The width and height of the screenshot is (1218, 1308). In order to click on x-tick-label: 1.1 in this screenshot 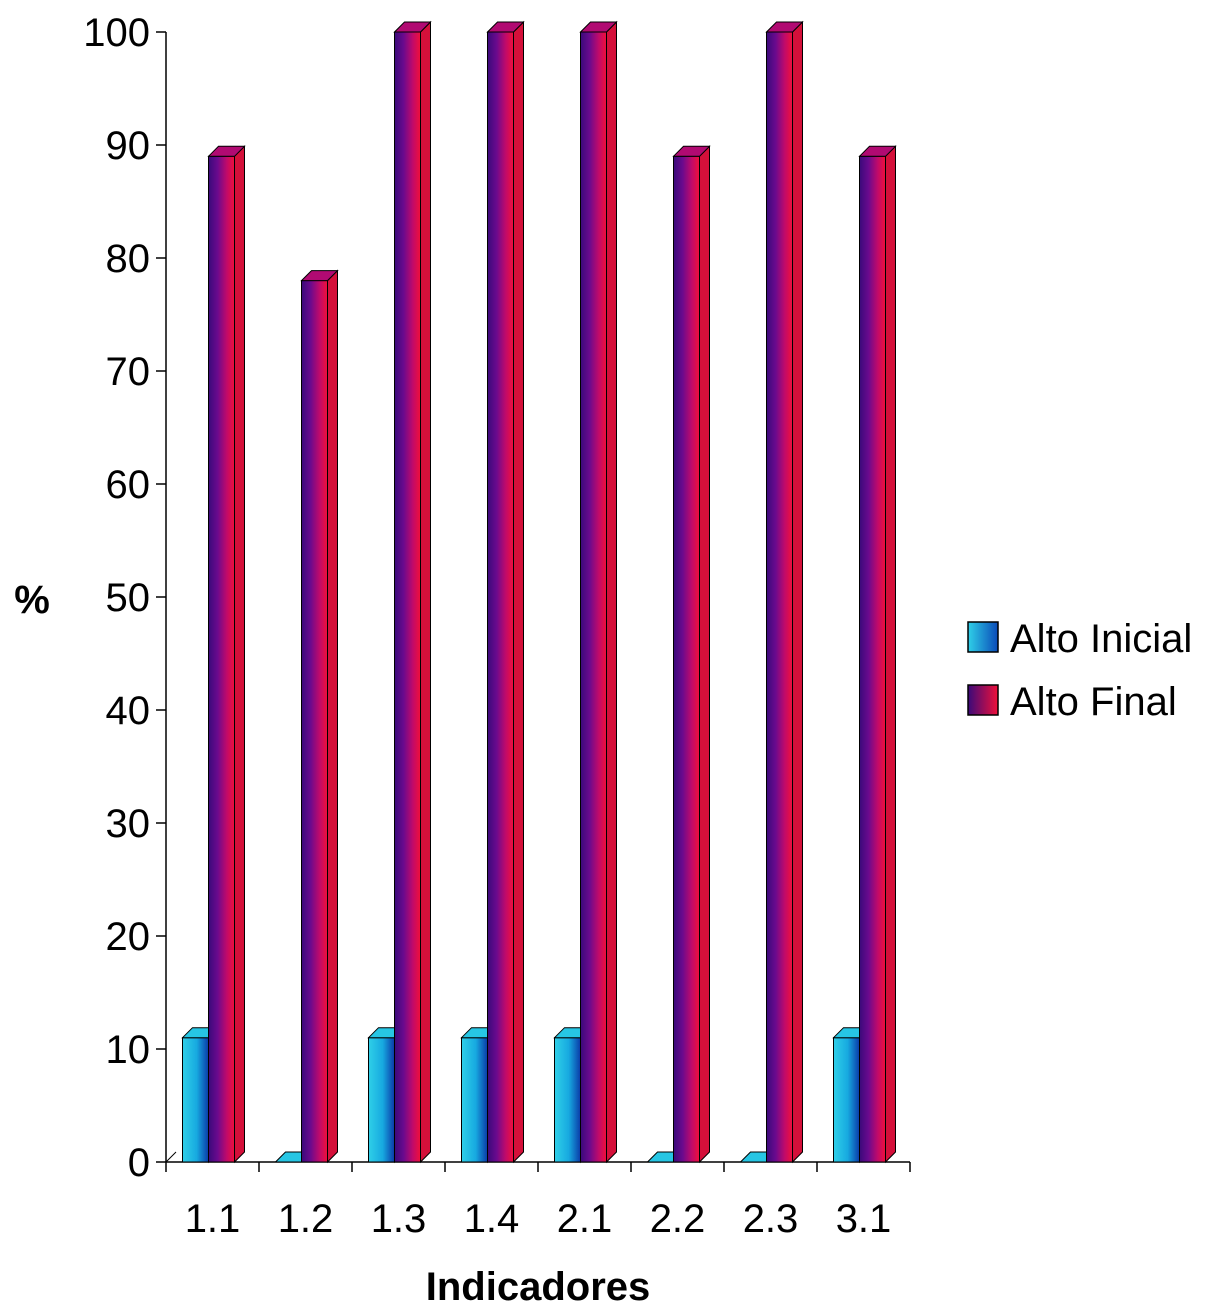, I will do `click(213, 1219)`.